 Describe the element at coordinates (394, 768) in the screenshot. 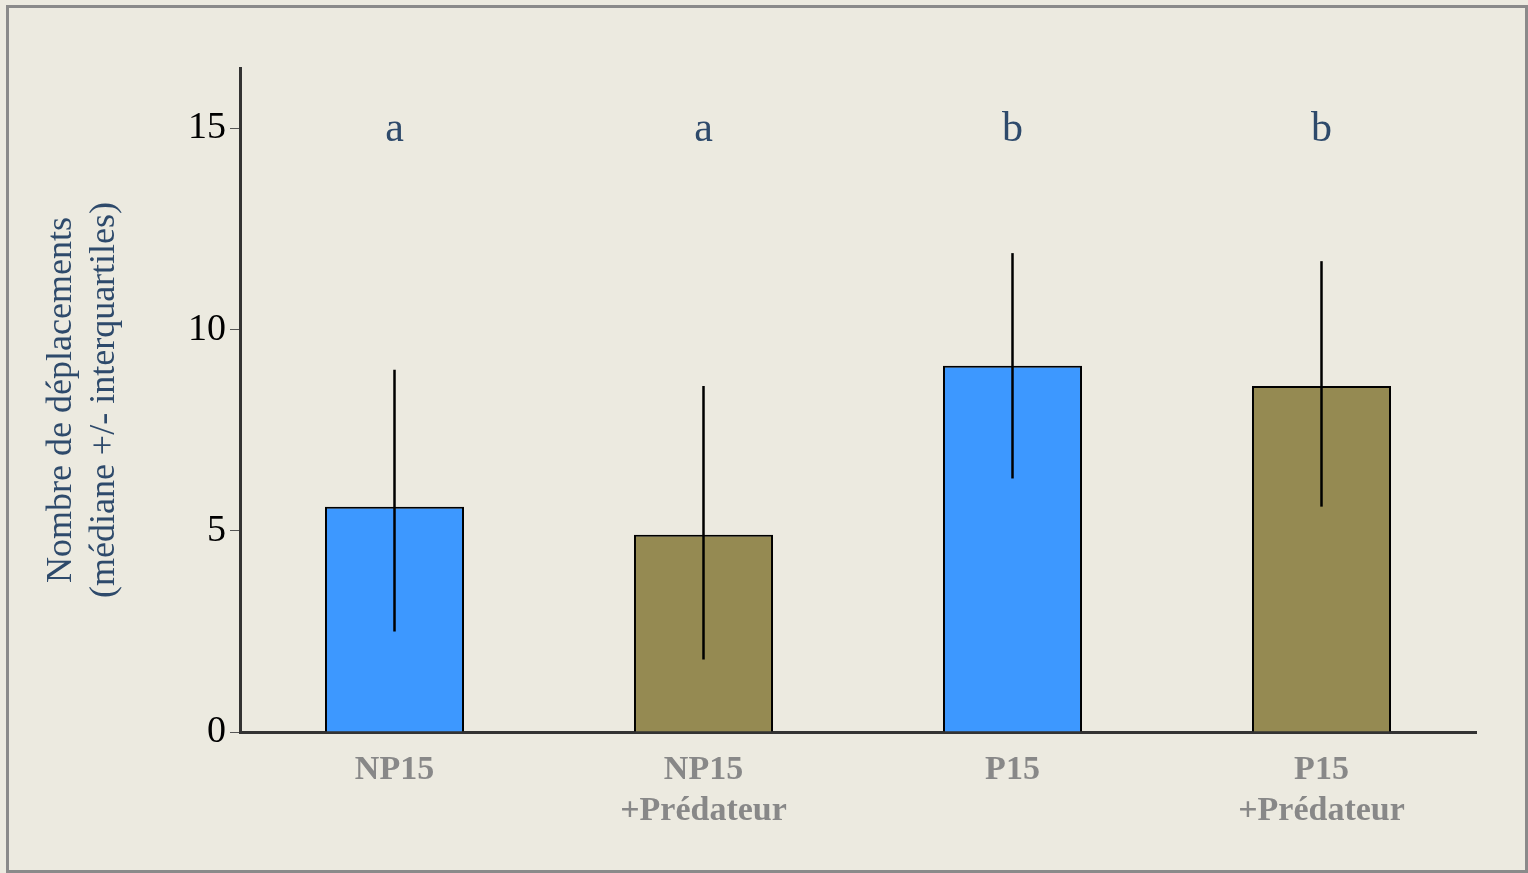

I see `x-tick-label: NP15` at that location.